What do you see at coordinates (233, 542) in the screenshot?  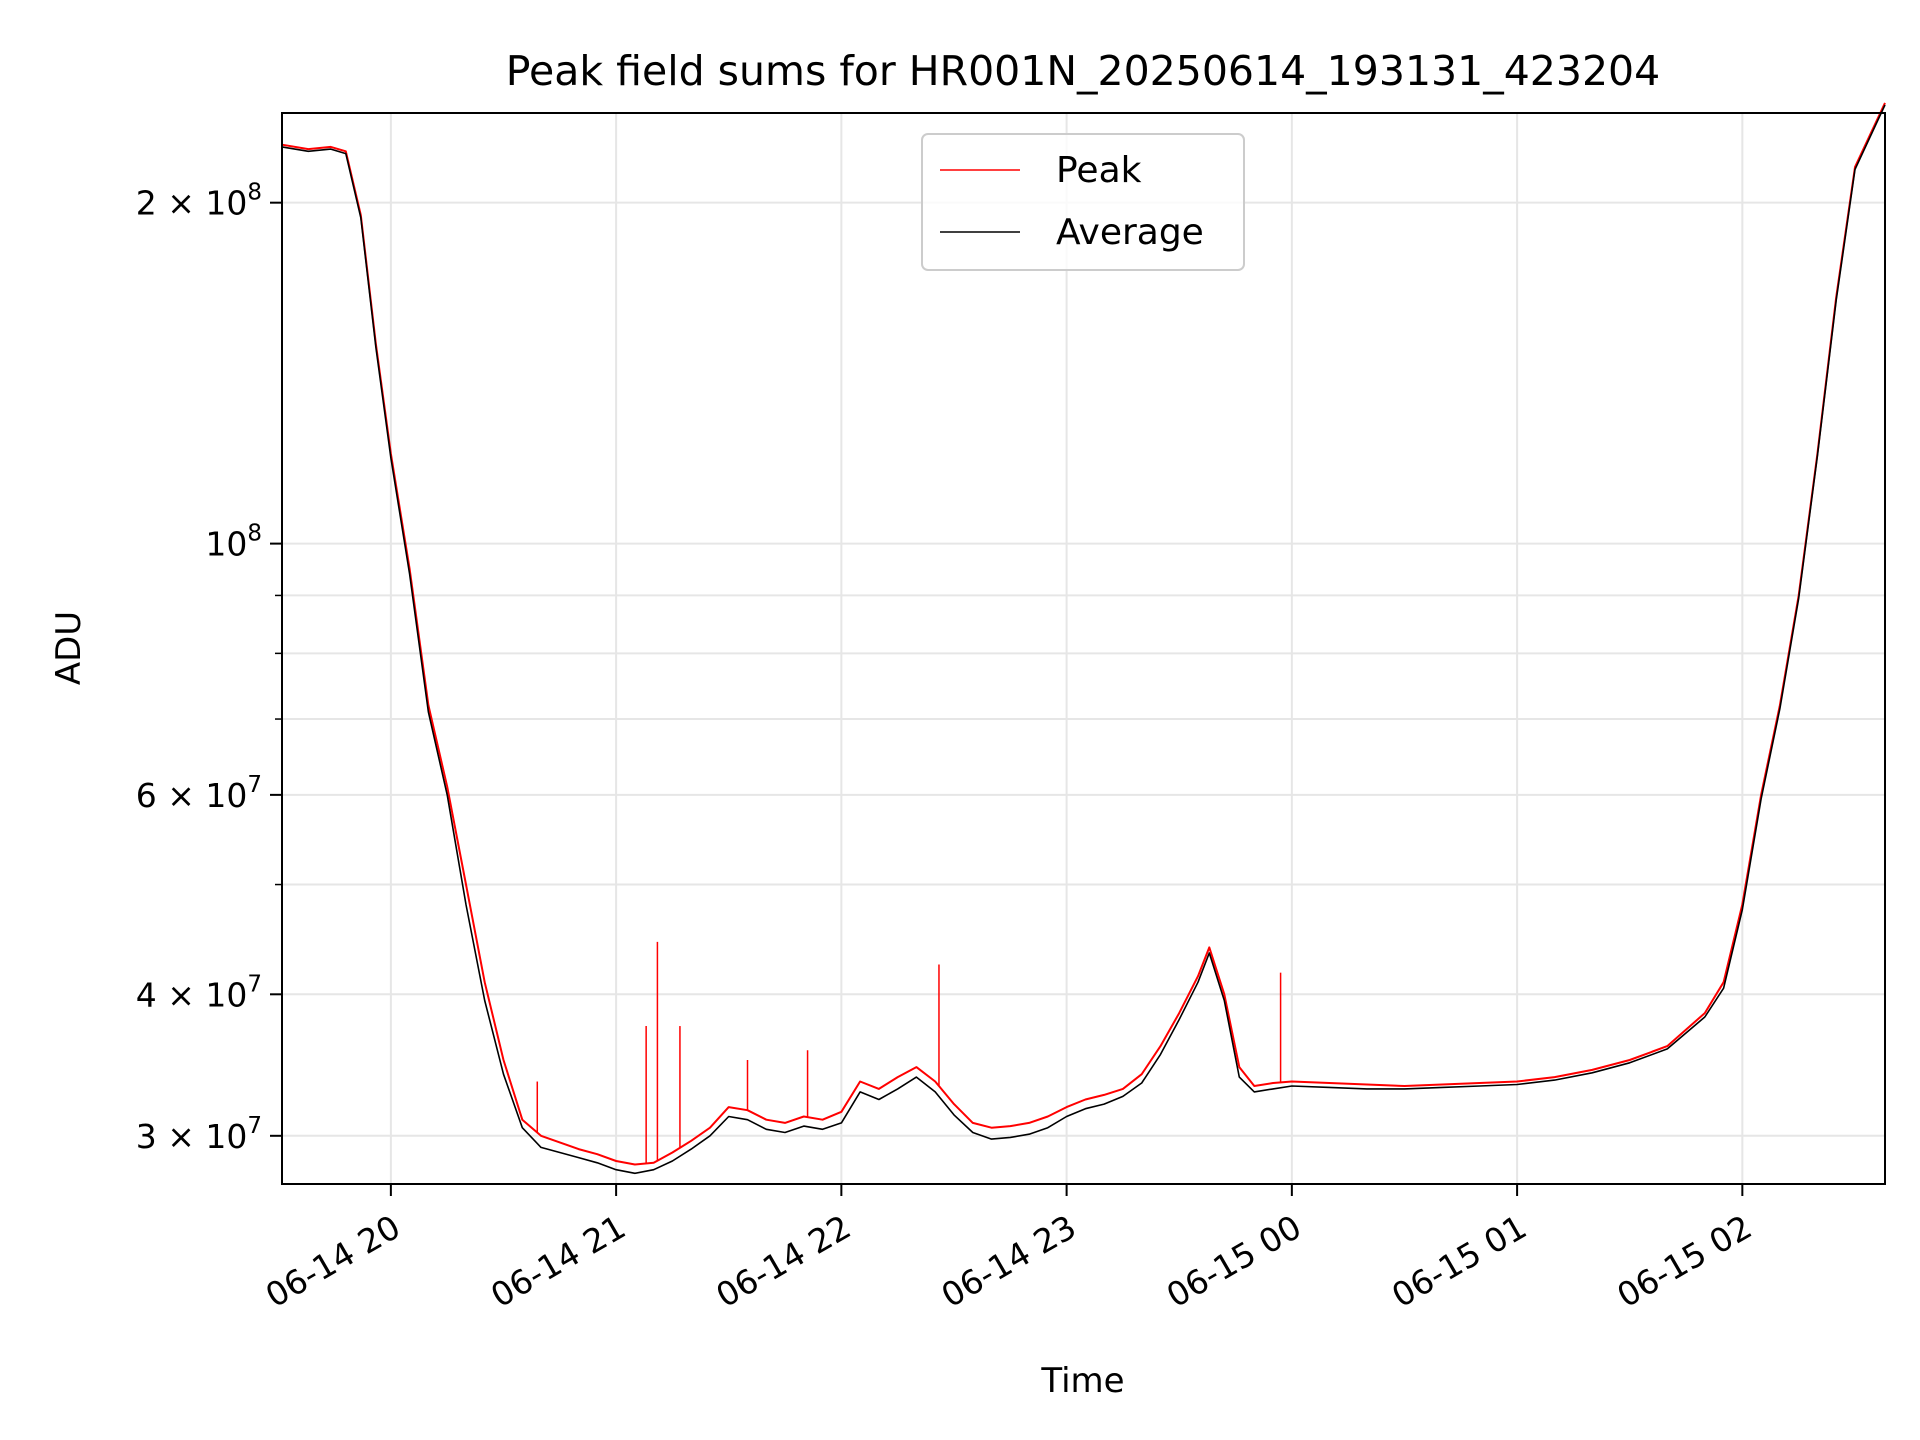 I see `y-tick-label: 108` at bounding box center [233, 542].